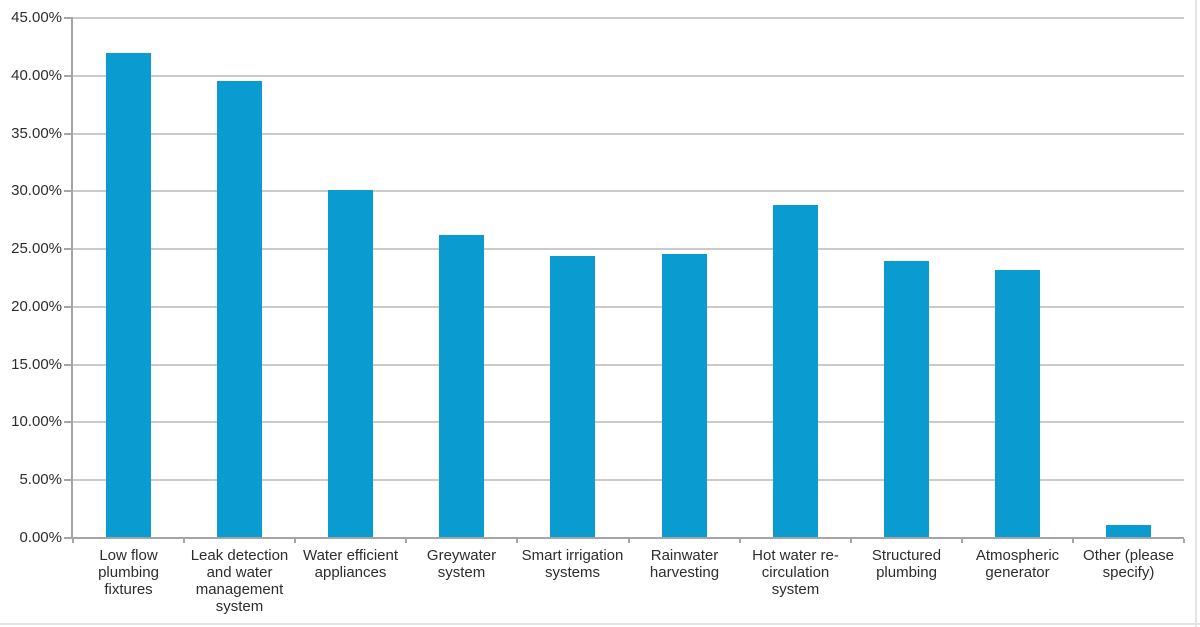 The width and height of the screenshot is (1200, 627). I want to click on y-axis-label: 30.00%, so click(36, 191).